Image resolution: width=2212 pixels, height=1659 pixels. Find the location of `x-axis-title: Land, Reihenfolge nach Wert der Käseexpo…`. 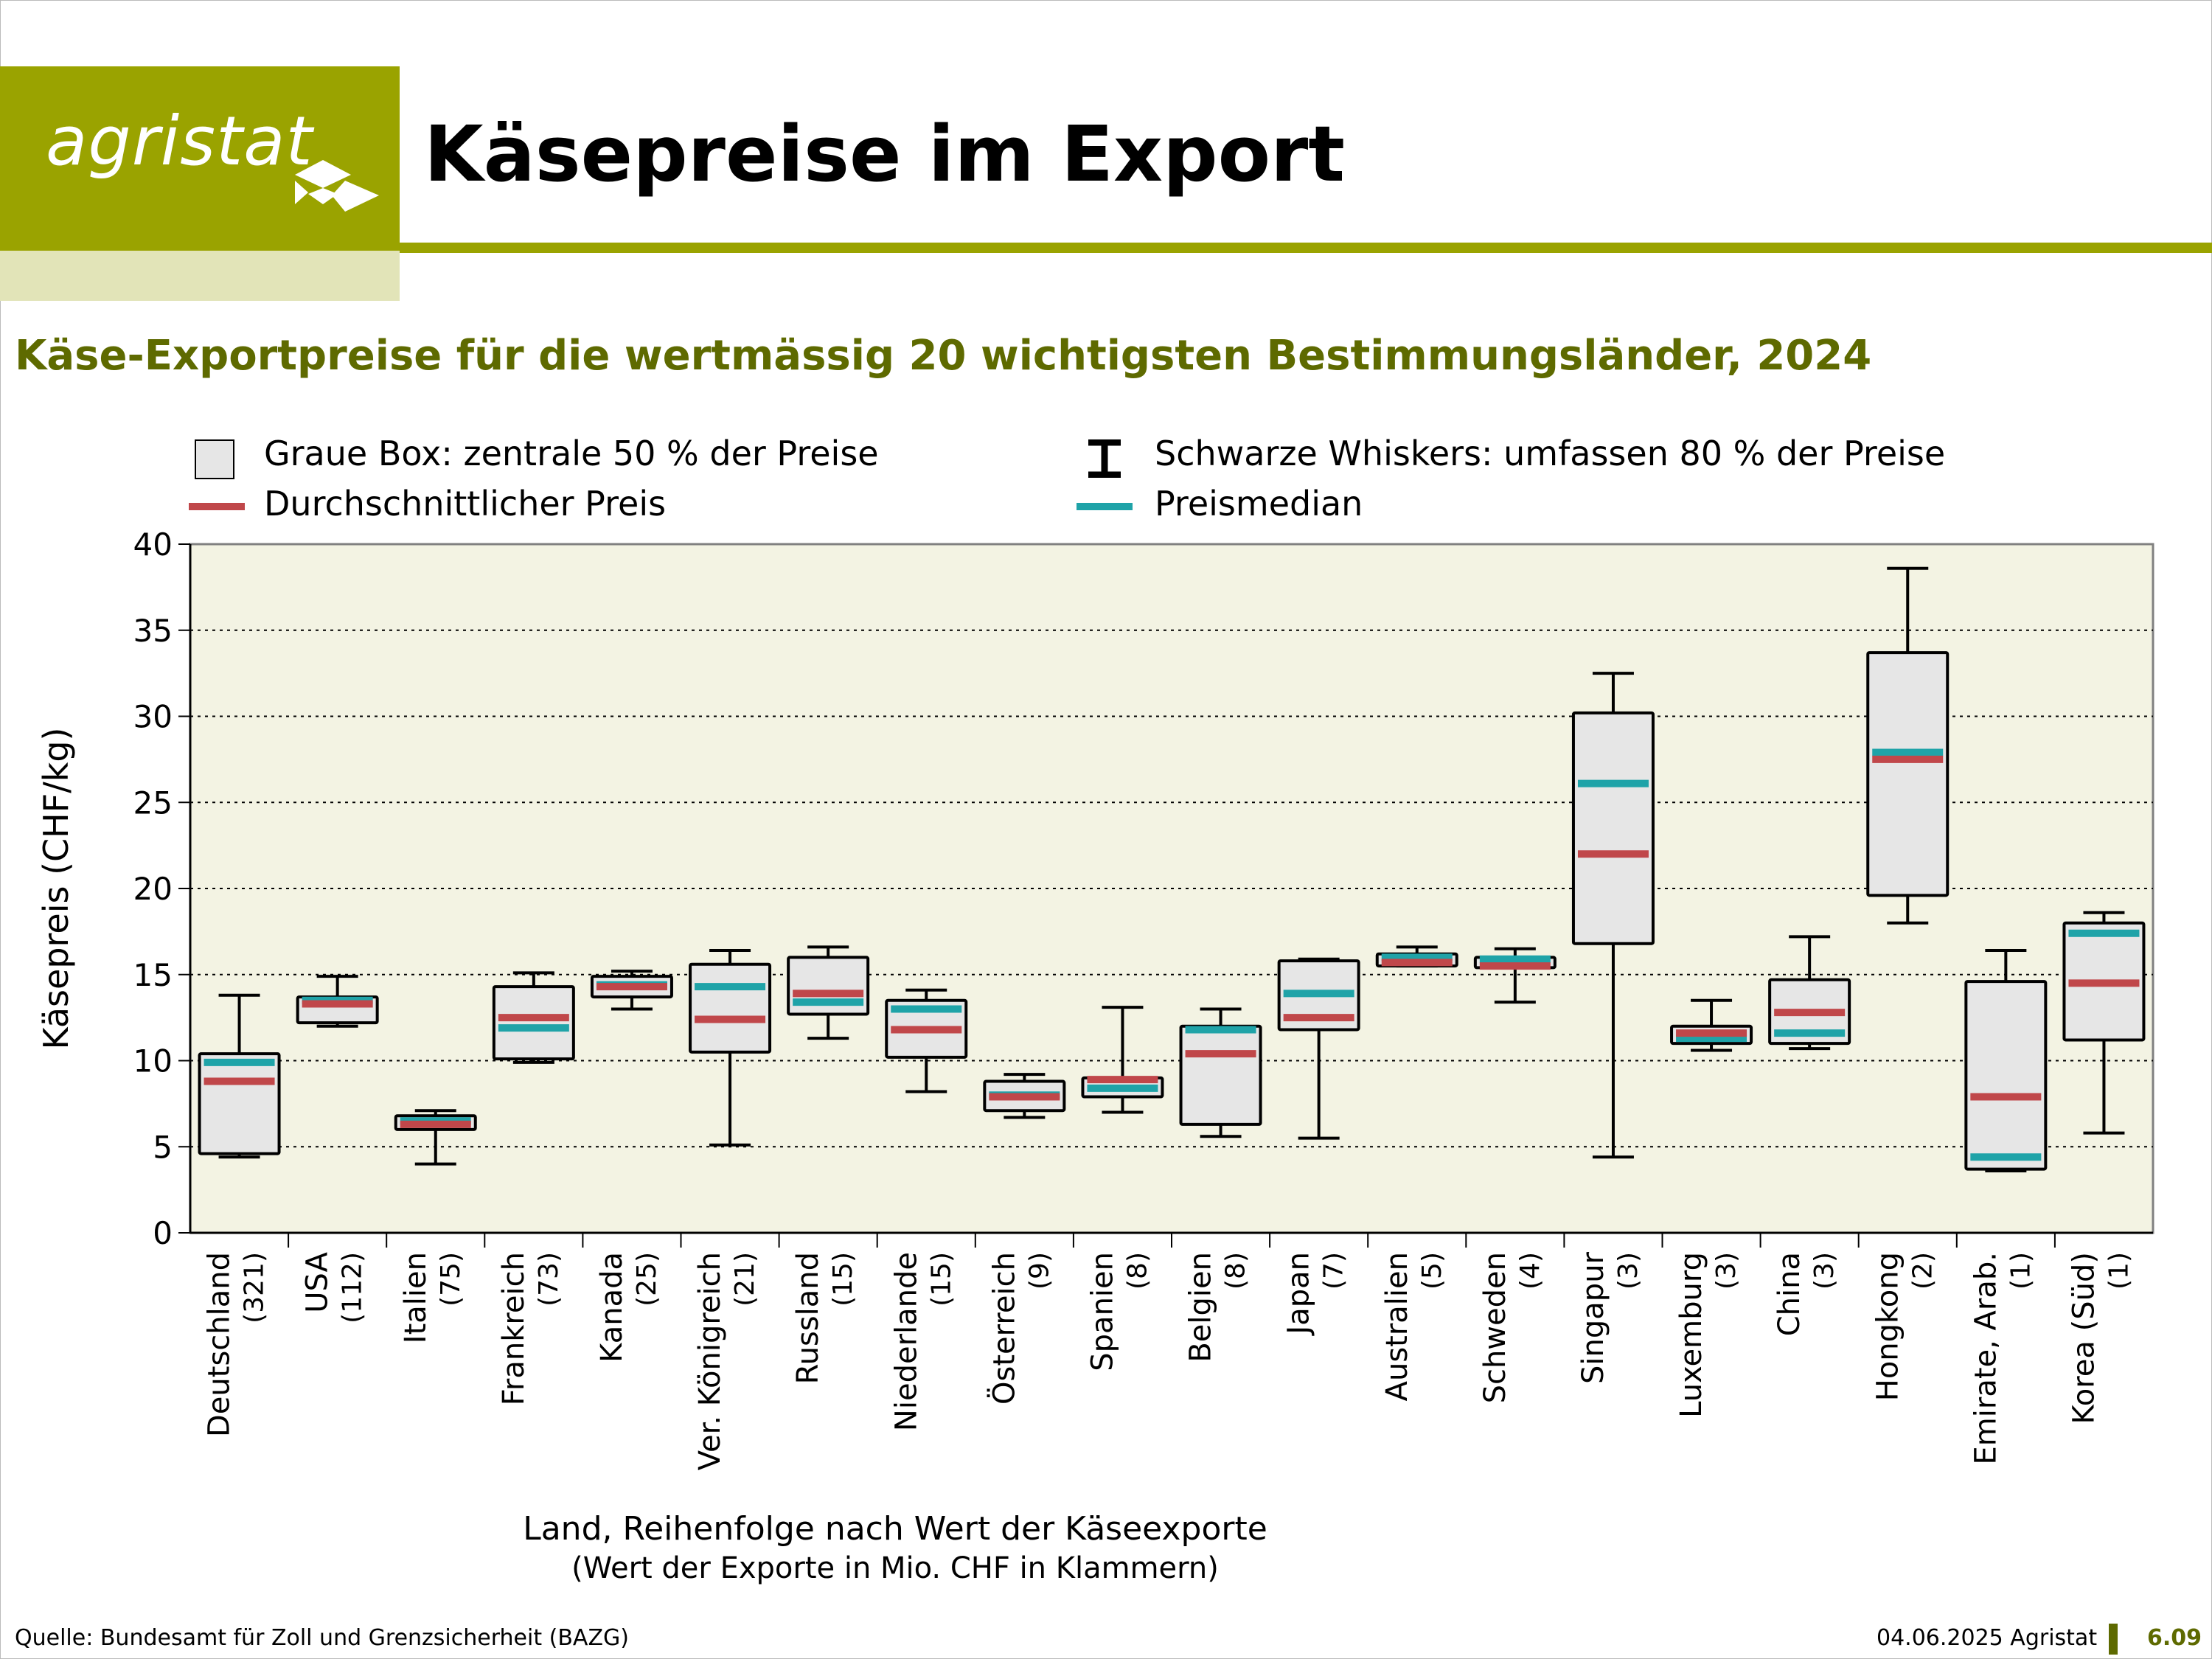

x-axis-title: Land, Reihenfolge nach Wert der Käseexpo… is located at coordinates (895, 1529).